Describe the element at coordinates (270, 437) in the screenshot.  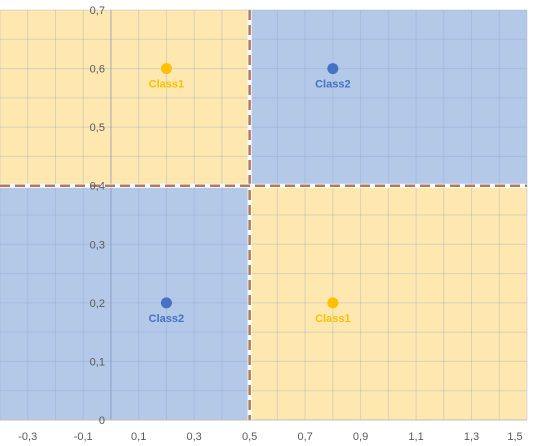
I see `x-axis-tick-labels: -0,3 -0,1 0,1 0,3 0,5 0,7 0,9 1,1 1,3 1,5` at that location.